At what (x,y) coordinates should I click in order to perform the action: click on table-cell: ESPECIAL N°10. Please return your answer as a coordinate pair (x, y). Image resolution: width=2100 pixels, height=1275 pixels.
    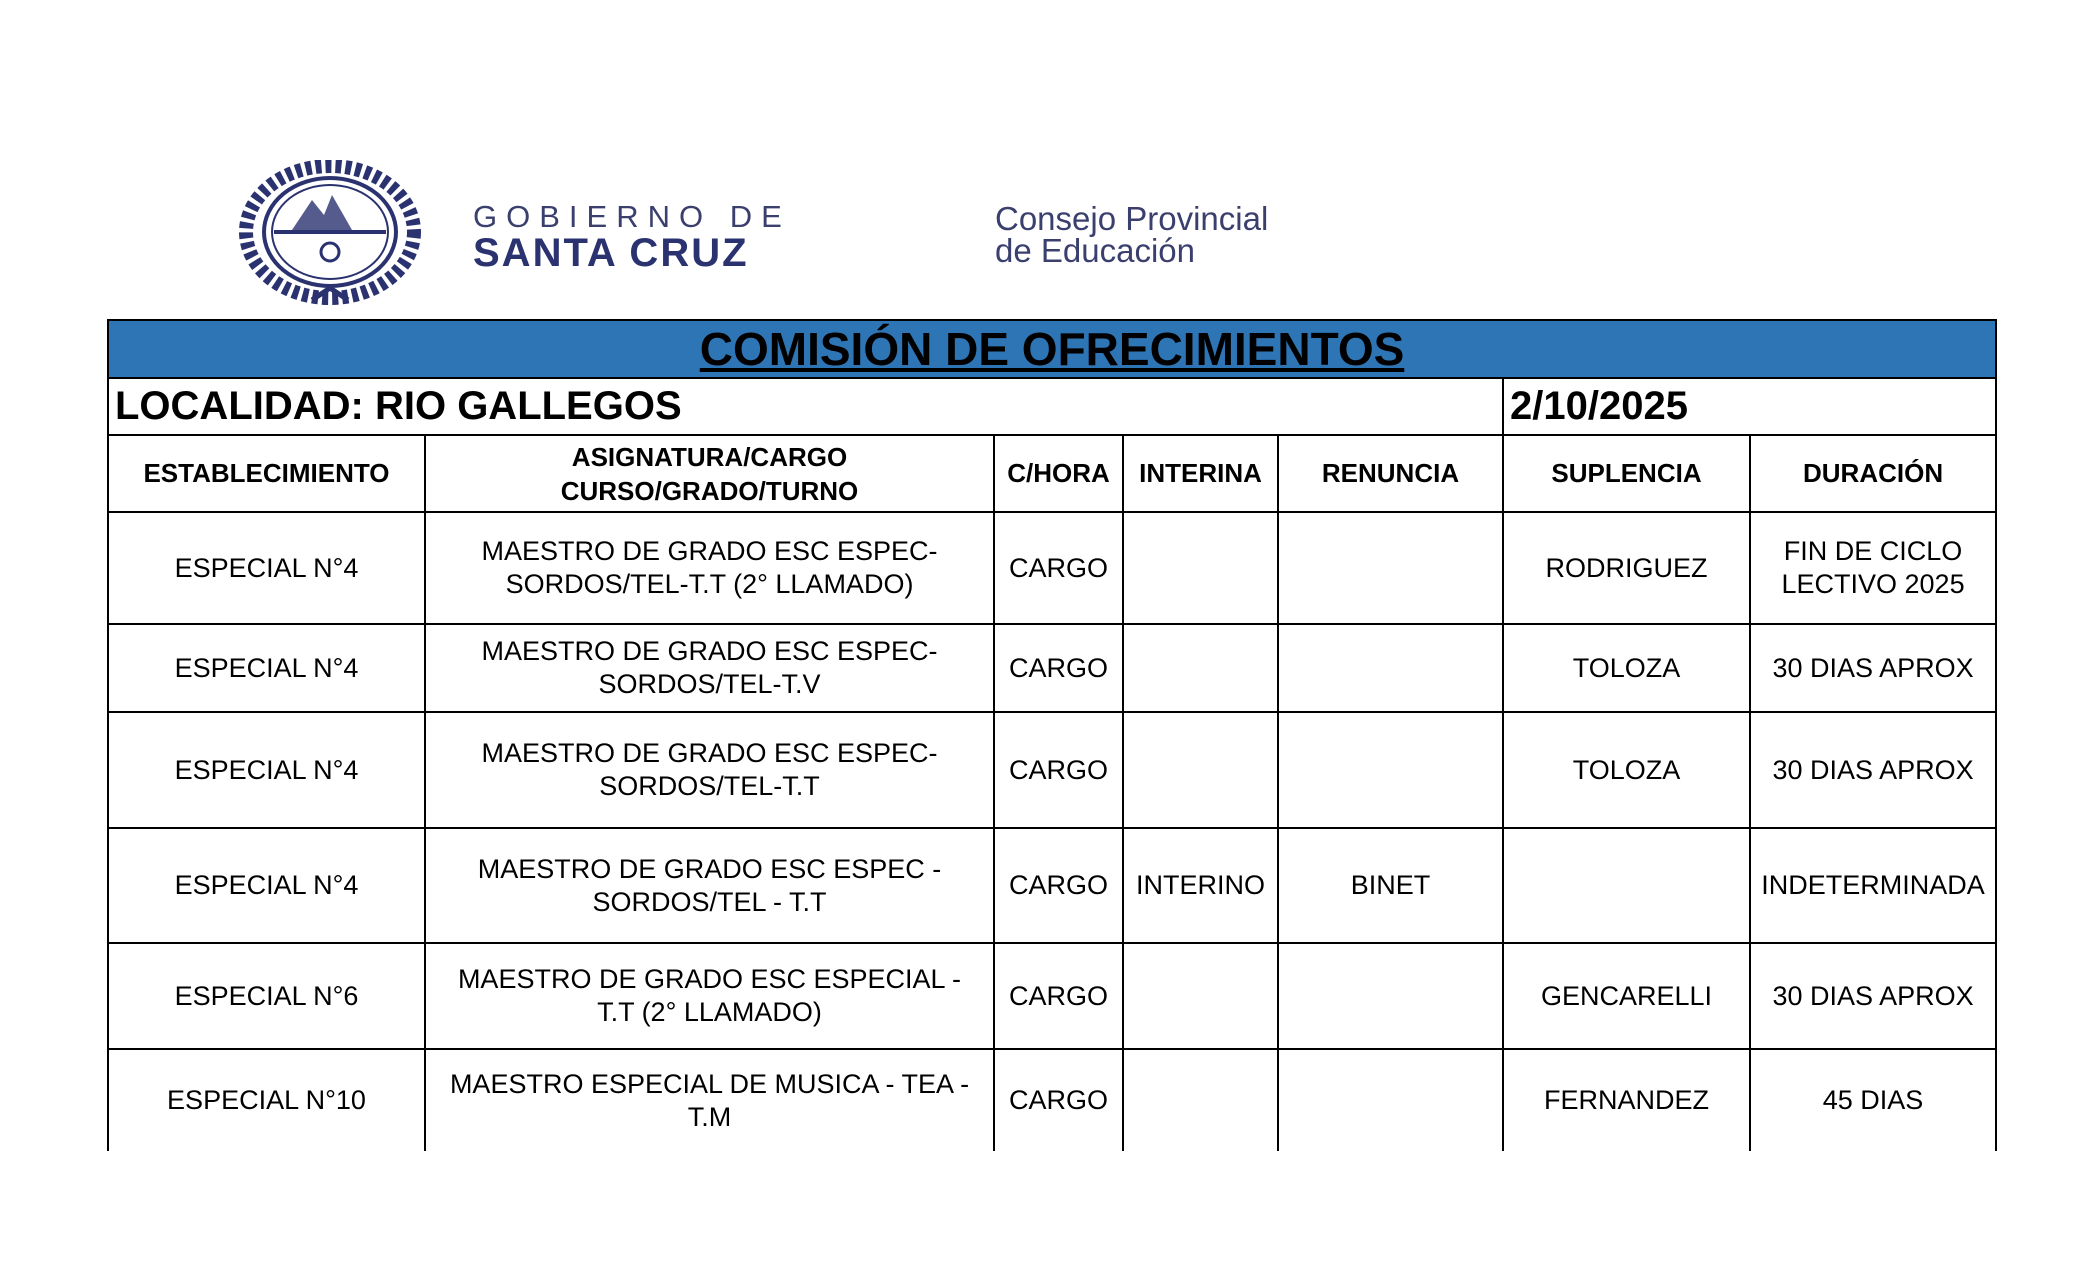
    Looking at the image, I should click on (266, 1099).